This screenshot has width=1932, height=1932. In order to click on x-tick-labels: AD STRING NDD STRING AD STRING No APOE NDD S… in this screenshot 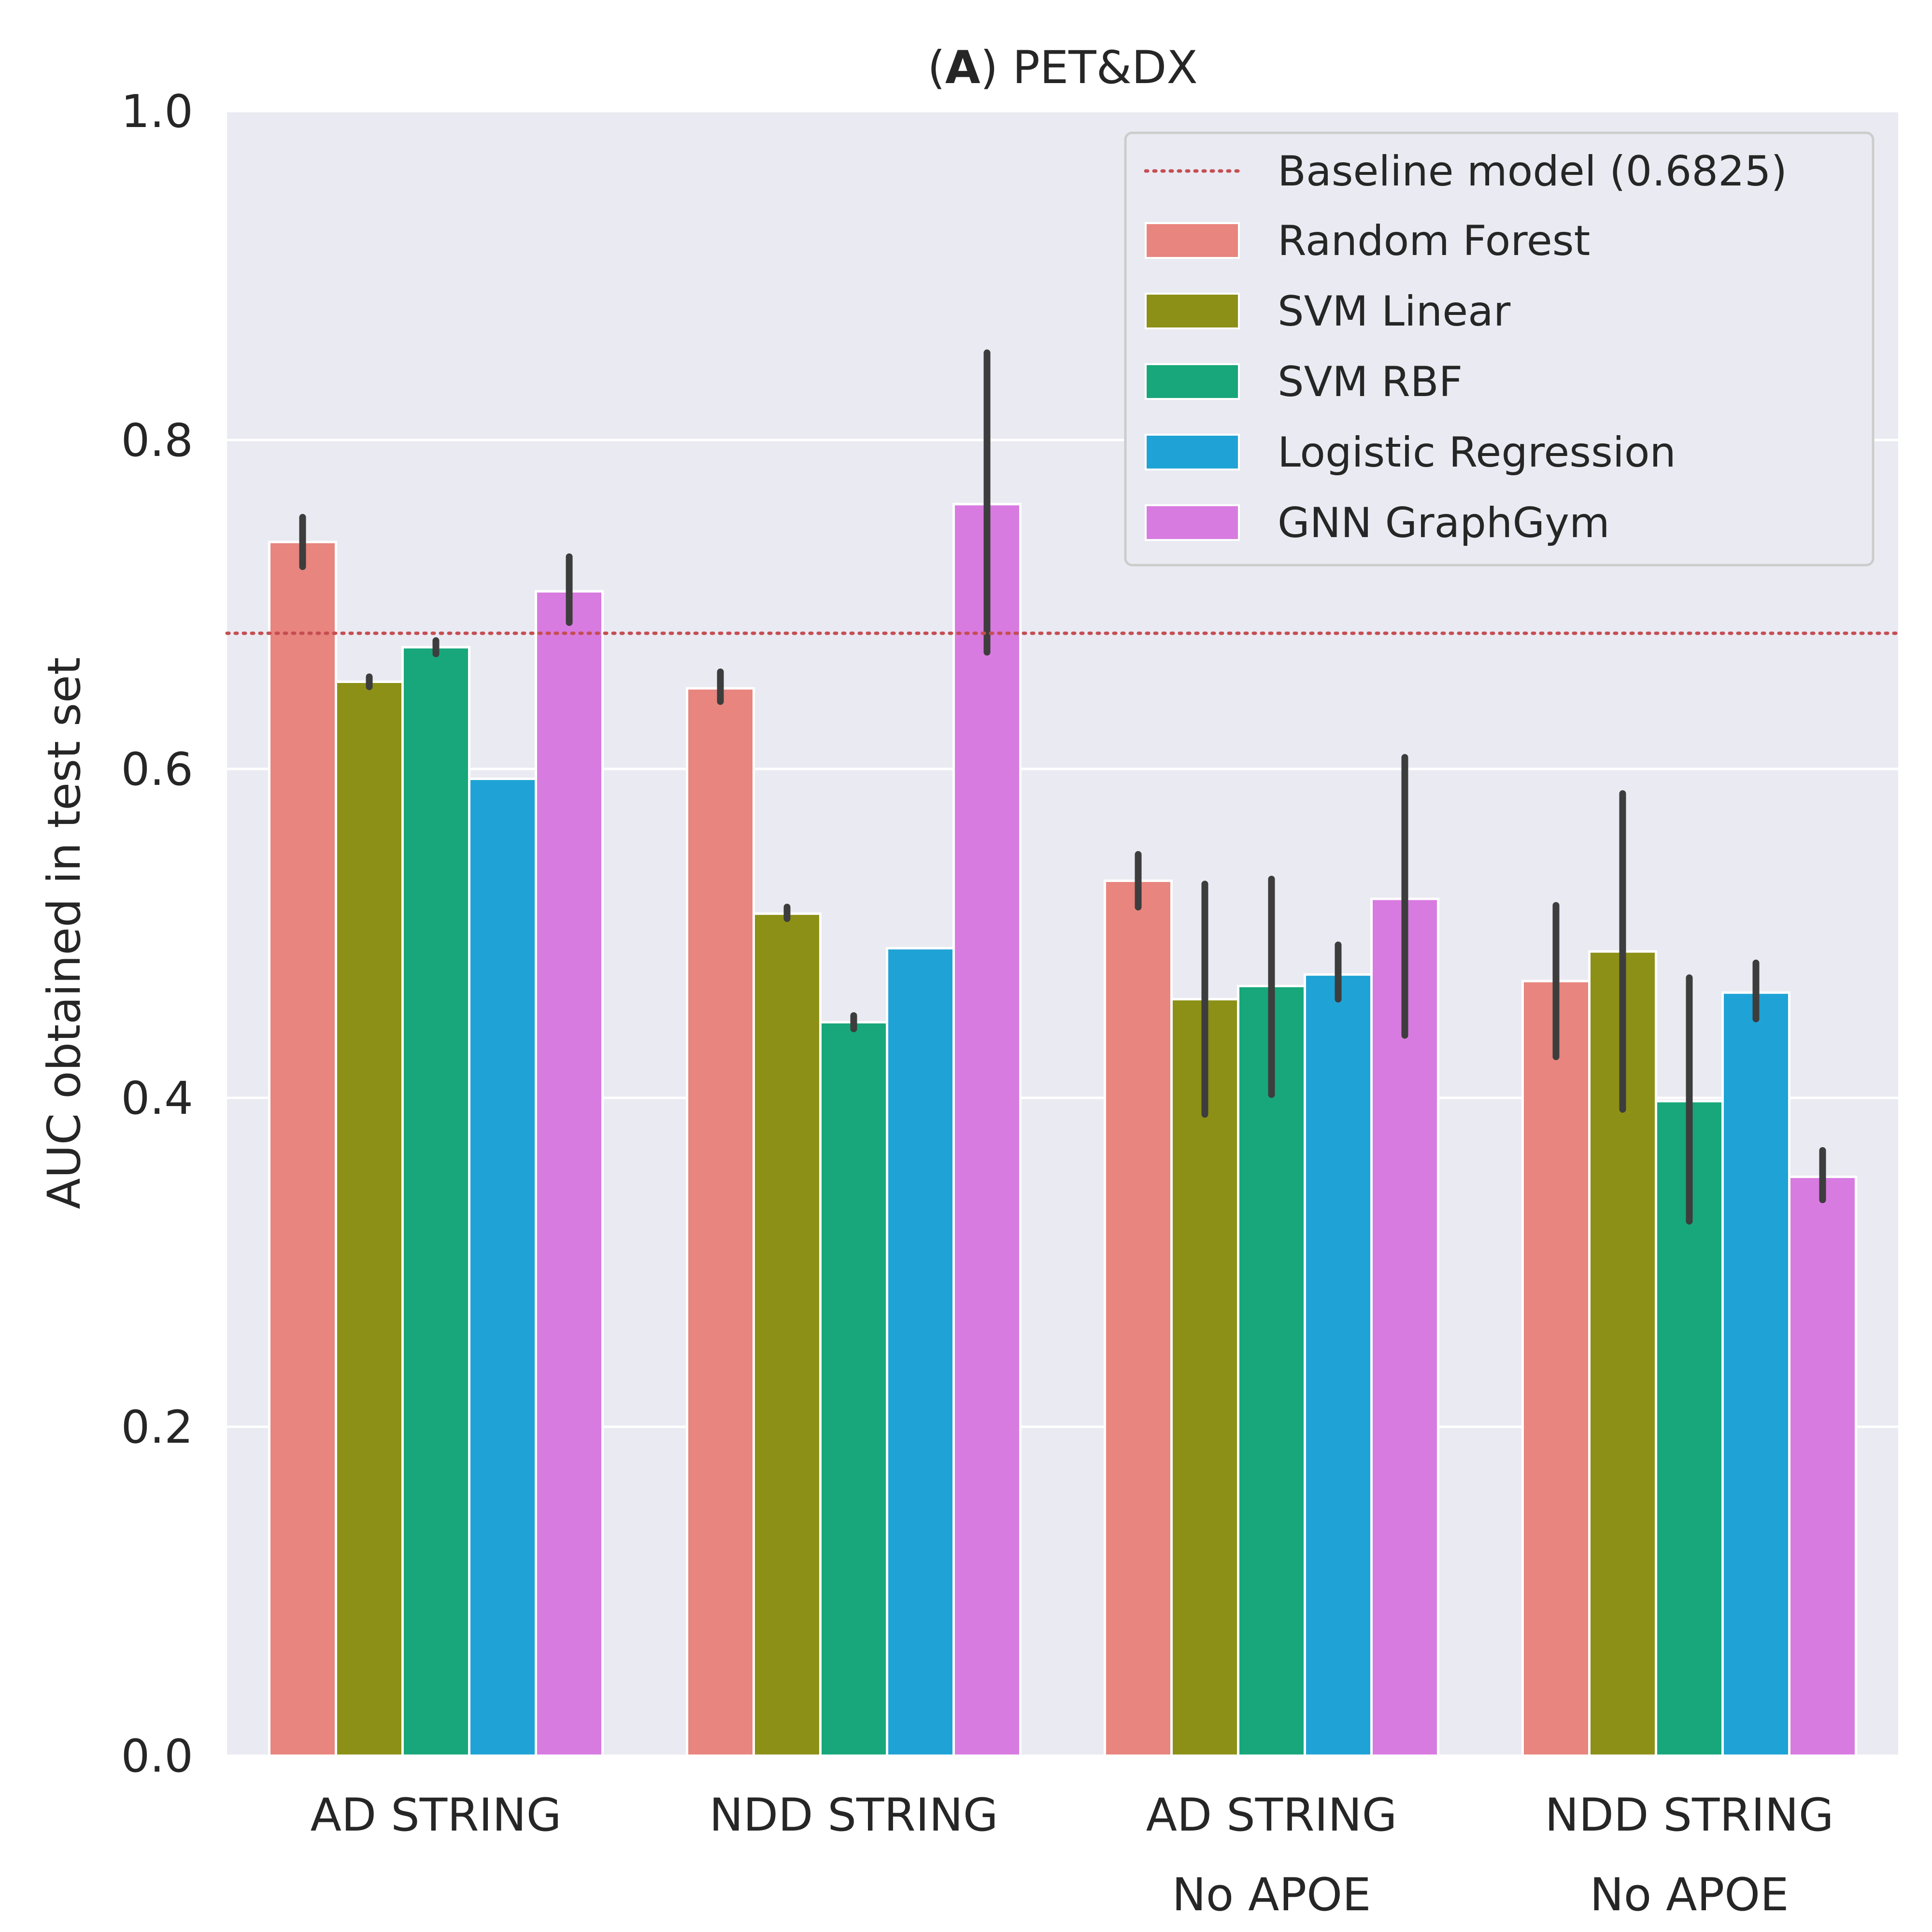, I will do `click(1072, 1855)`.